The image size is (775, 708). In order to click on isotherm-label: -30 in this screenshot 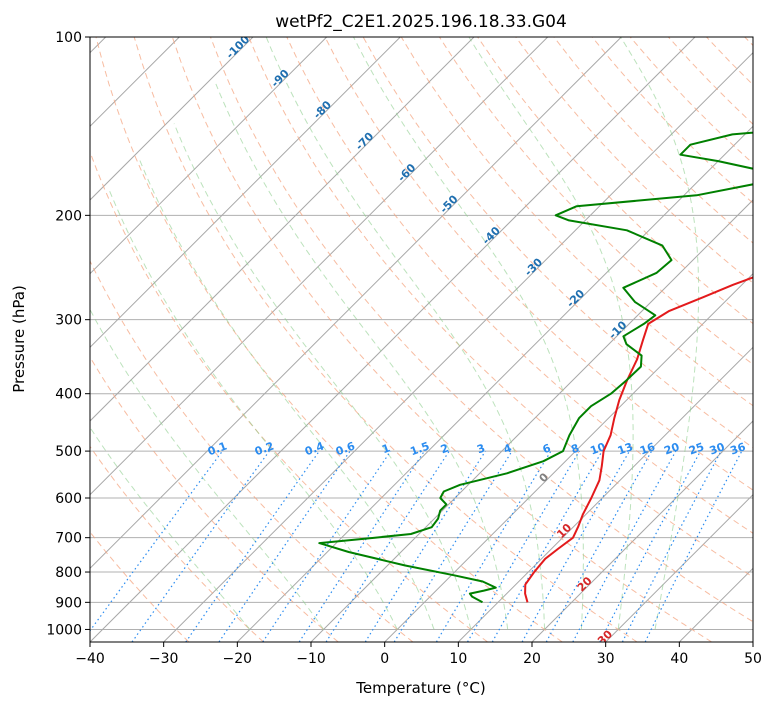, I will do `click(533, 266)`.